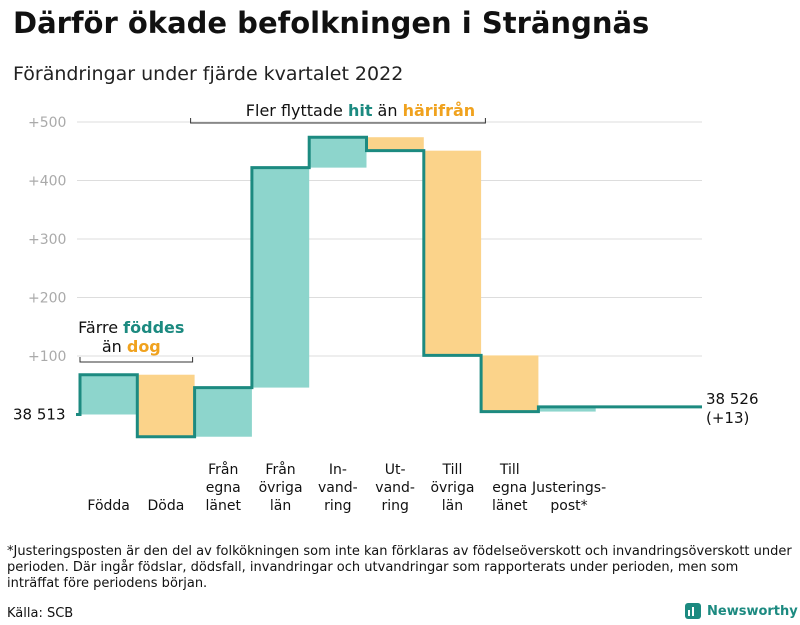  Describe the element at coordinates (208, 74) in the screenshot. I see `chart-subtitle: Förändringar under fjärde kvartalet 2022` at that location.